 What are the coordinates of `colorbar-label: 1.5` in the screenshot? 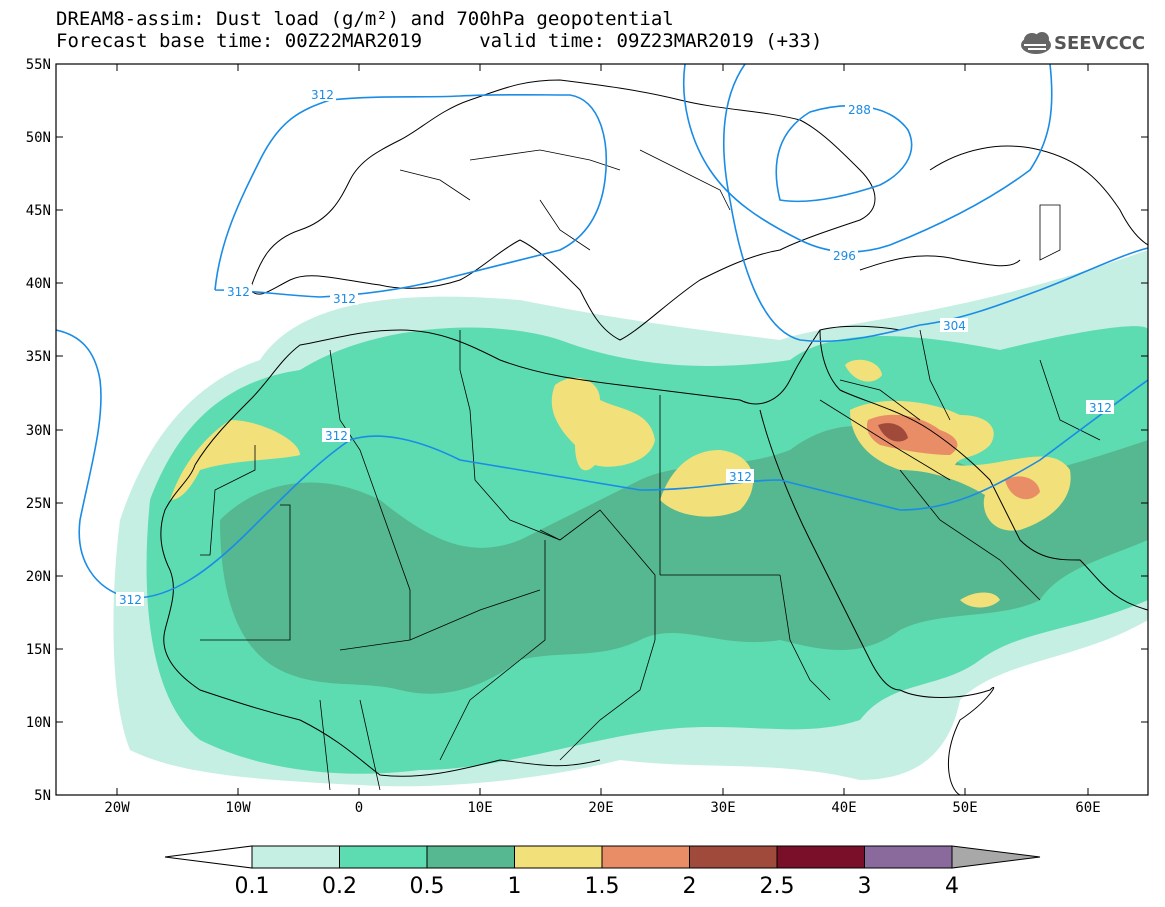 It's located at (602, 886).